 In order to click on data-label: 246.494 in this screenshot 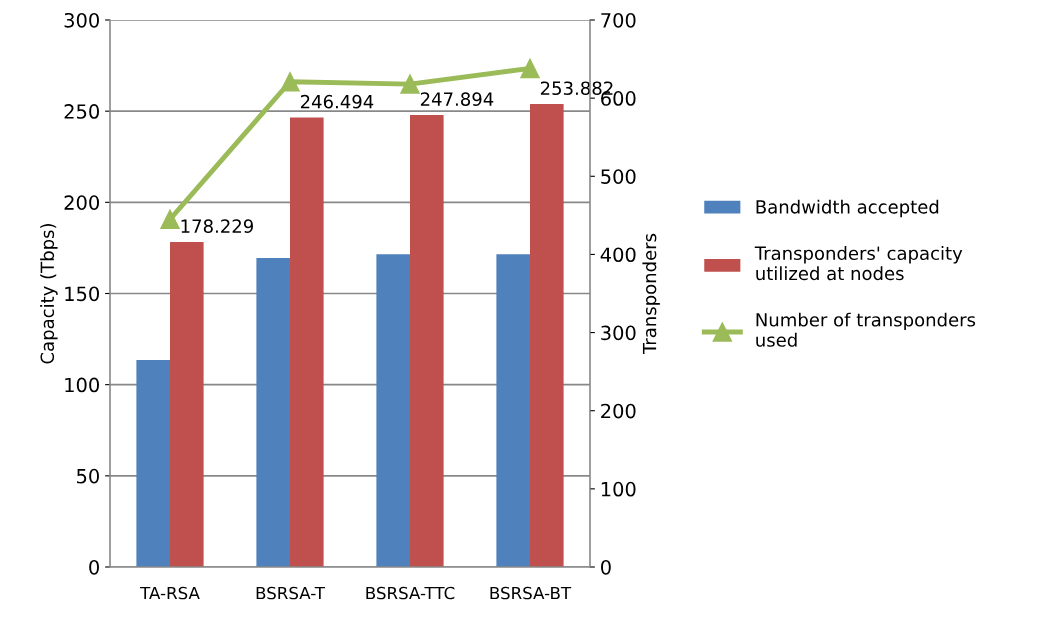, I will do `click(337, 101)`.